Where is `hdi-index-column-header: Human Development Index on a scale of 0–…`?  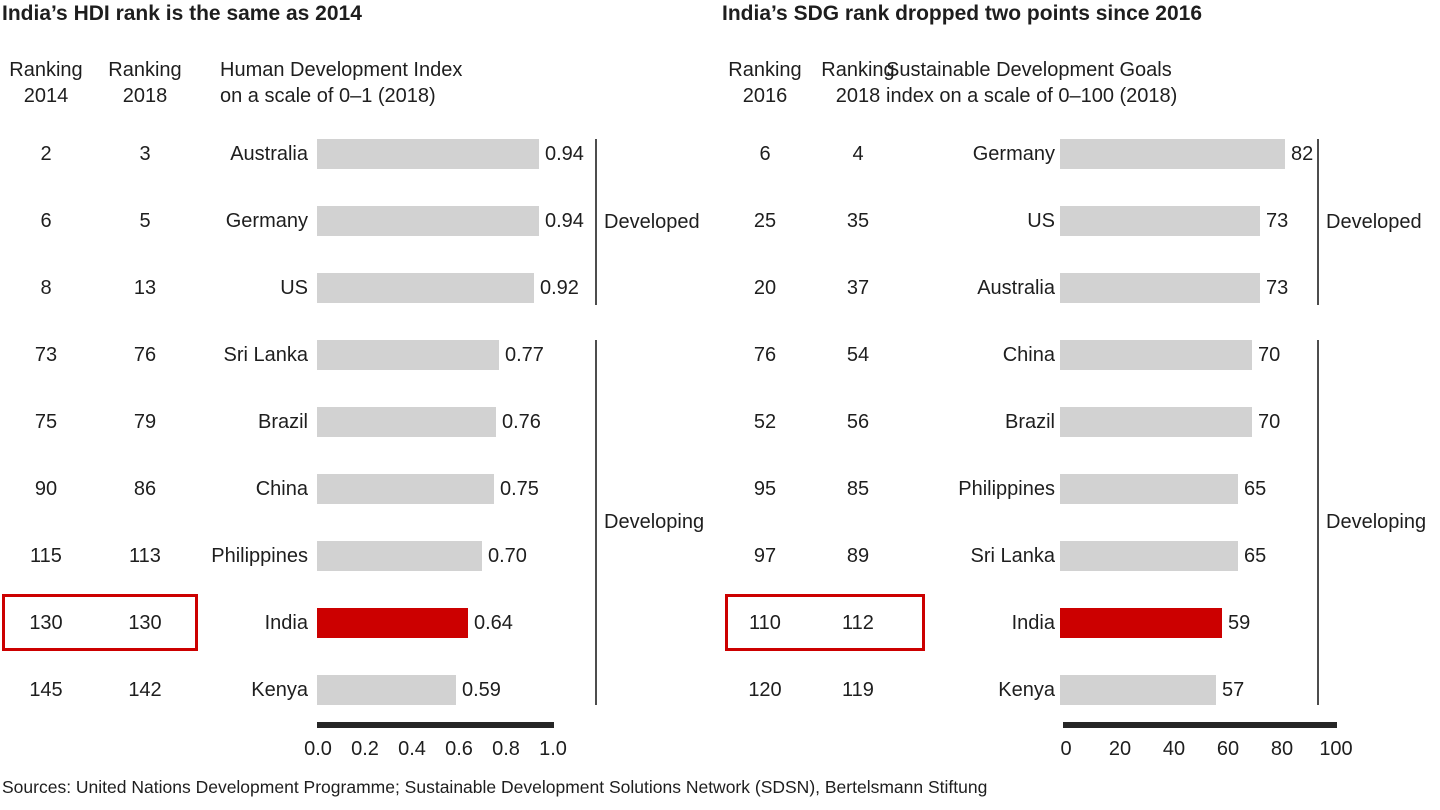 hdi-index-column-header: Human Development Index on a scale of 0–… is located at coordinates (341, 83).